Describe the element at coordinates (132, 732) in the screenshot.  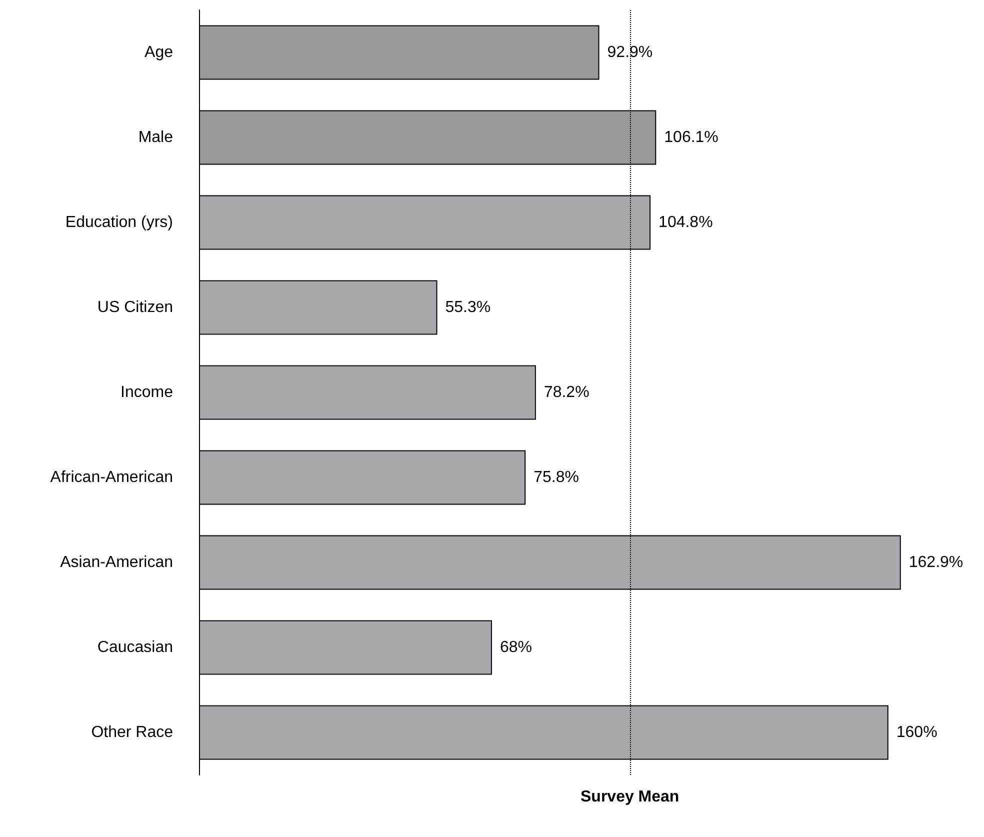
I see `y-tick-label: Other Race` at that location.